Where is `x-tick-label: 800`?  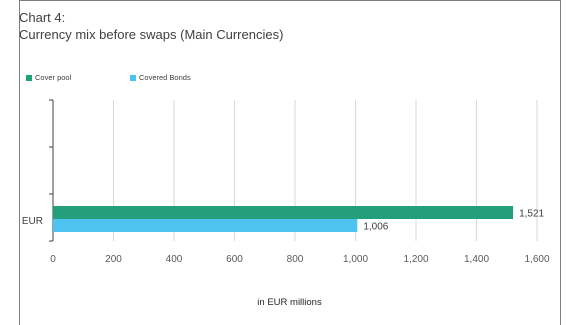 x-tick-label: 800 is located at coordinates (295, 259).